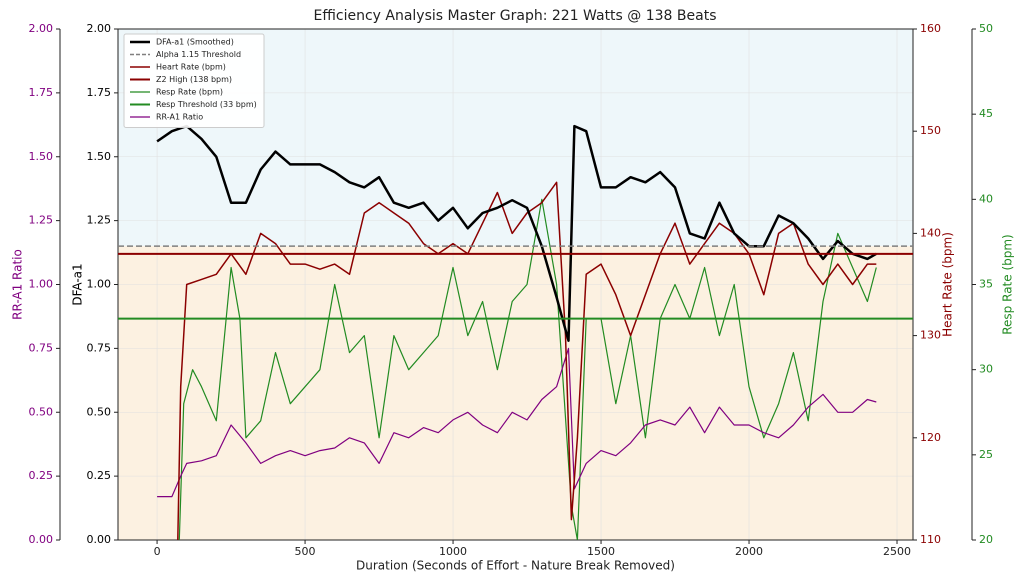 The height and width of the screenshot is (585, 1024). Describe the element at coordinates (198, 54) in the screenshot. I see `legend-label: Alpha 1.15 Threshold` at that location.